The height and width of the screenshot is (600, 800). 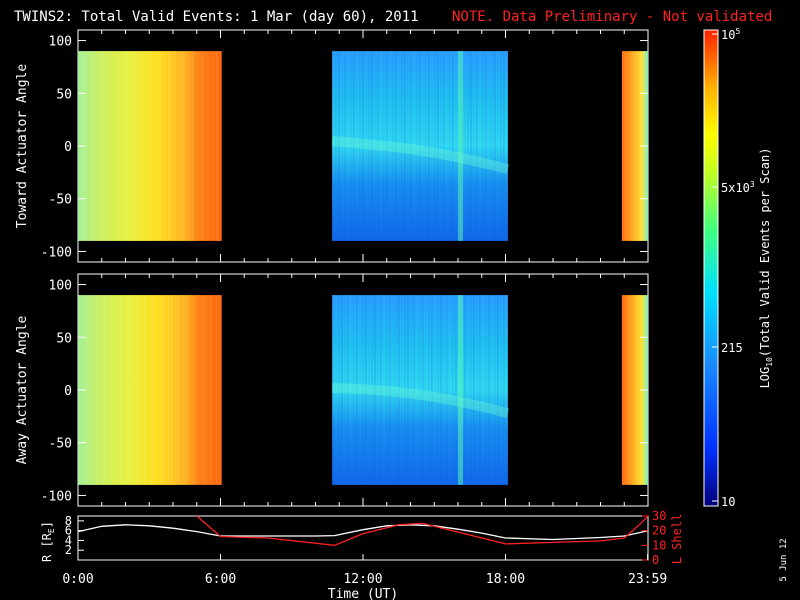 What do you see at coordinates (220, 579) in the screenshot?
I see `x-tick-label: 6:00` at bounding box center [220, 579].